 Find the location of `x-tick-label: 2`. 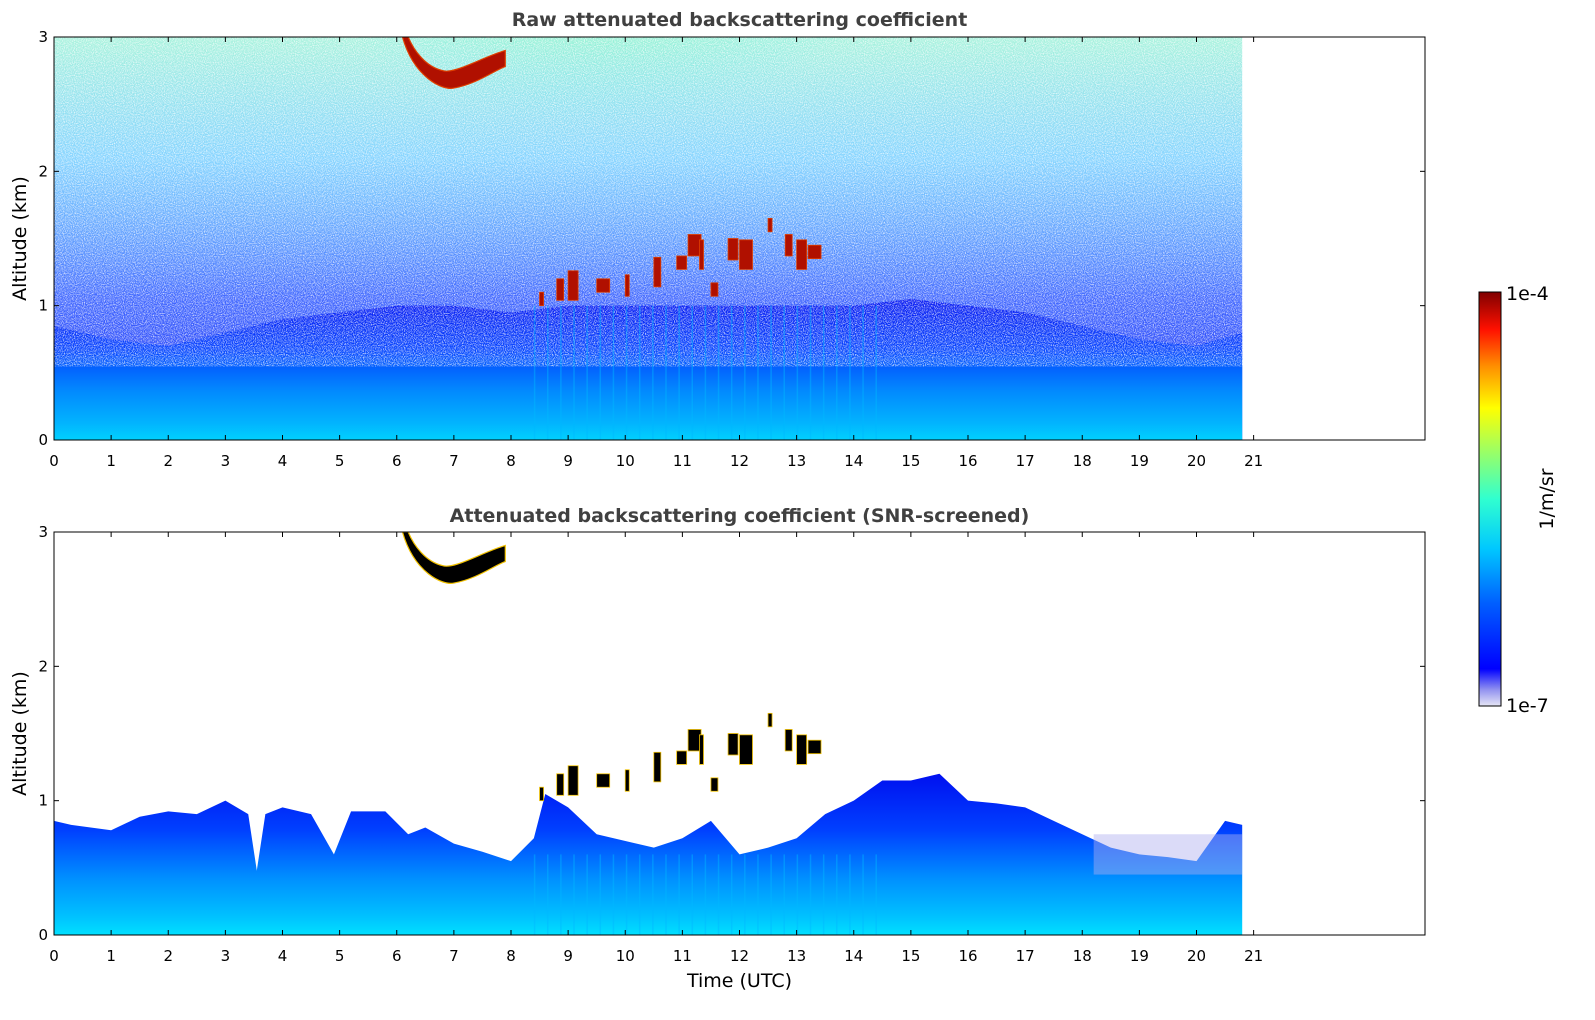

x-tick-label: 2 is located at coordinates (168, 461).